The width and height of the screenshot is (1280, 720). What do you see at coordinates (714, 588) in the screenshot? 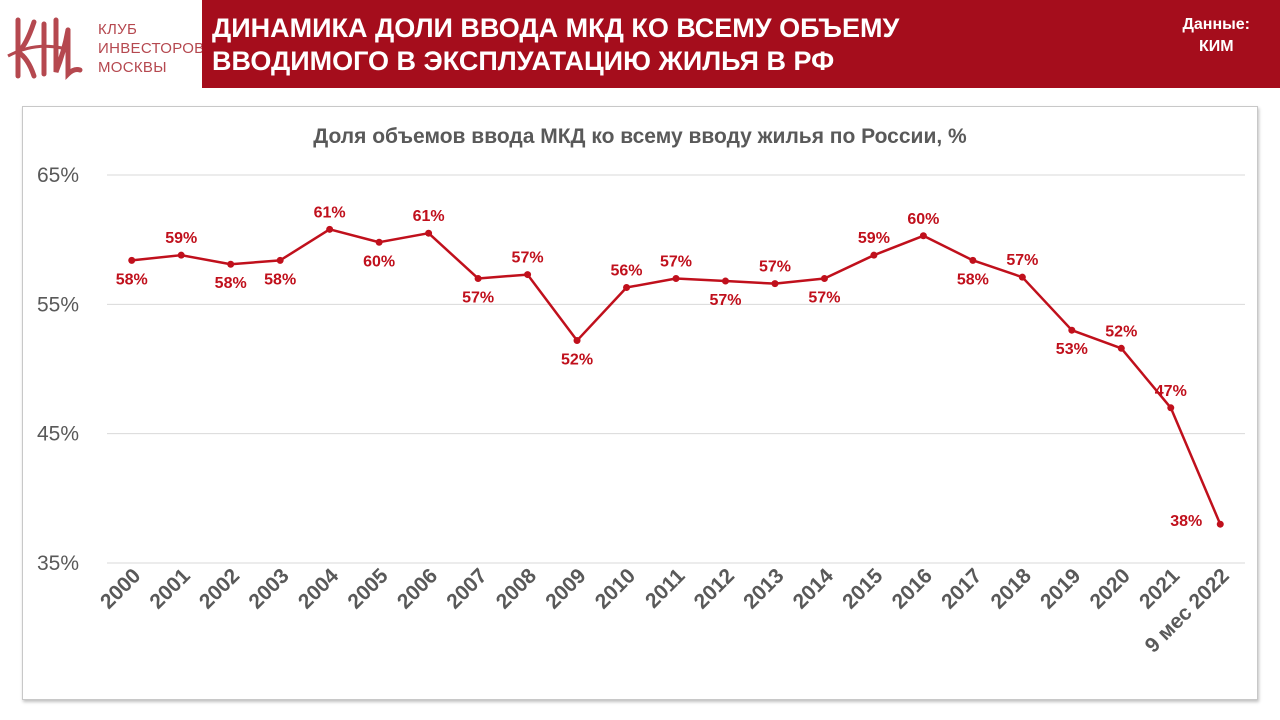
I see `x-tick-label: 2012` at bounding box center [714, 588].